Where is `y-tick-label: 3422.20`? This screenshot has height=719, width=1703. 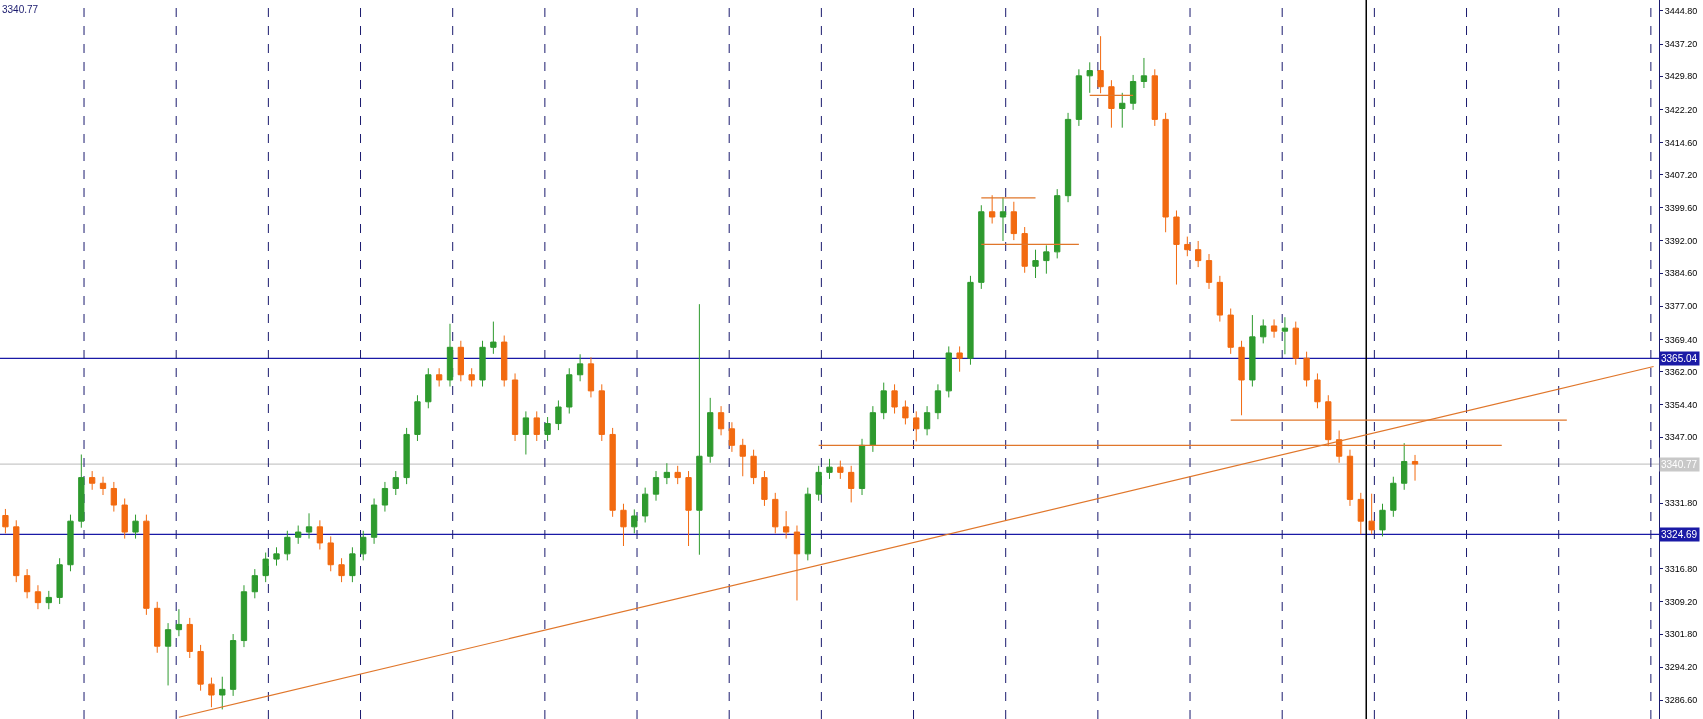 y-tick-label: 3422.20 is located at coordinates (1681, 109).